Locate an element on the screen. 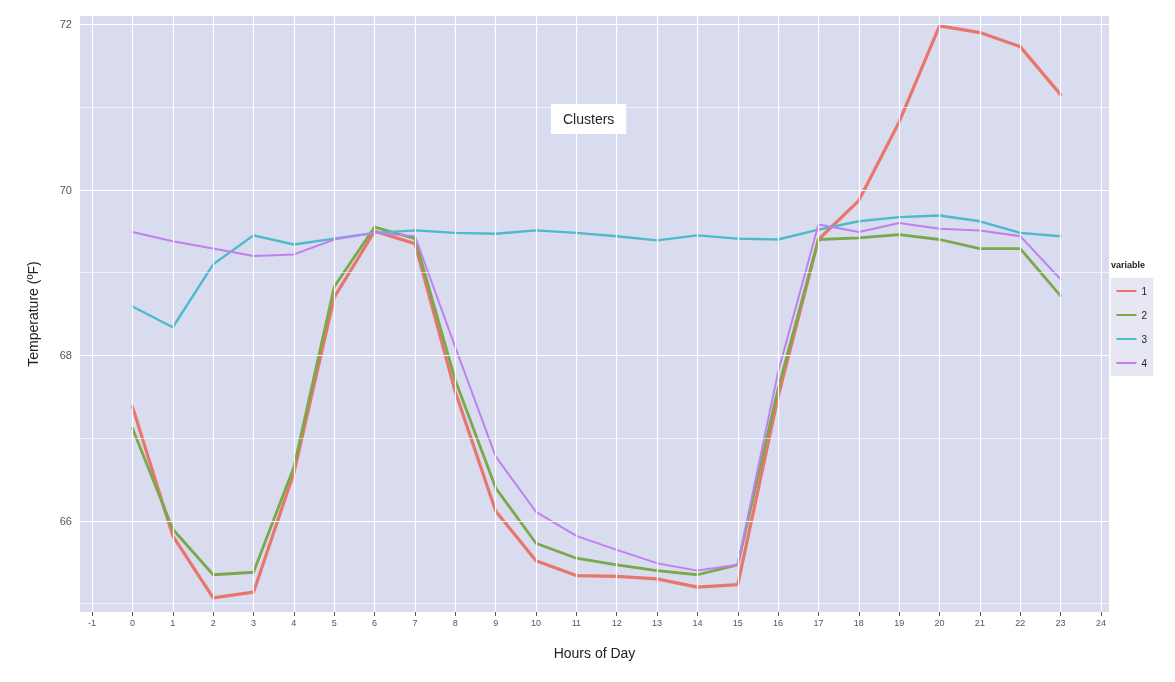 This screenshot has height=682, width=1175. y-tick-label: 66 is located at coordinates (65, 520).